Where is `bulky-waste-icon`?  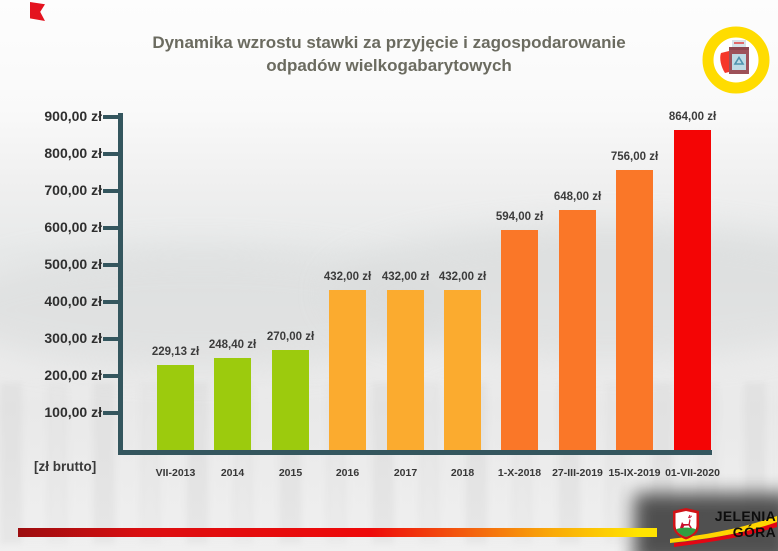
bulky-waste-icon is located at coordinates (736, 60).